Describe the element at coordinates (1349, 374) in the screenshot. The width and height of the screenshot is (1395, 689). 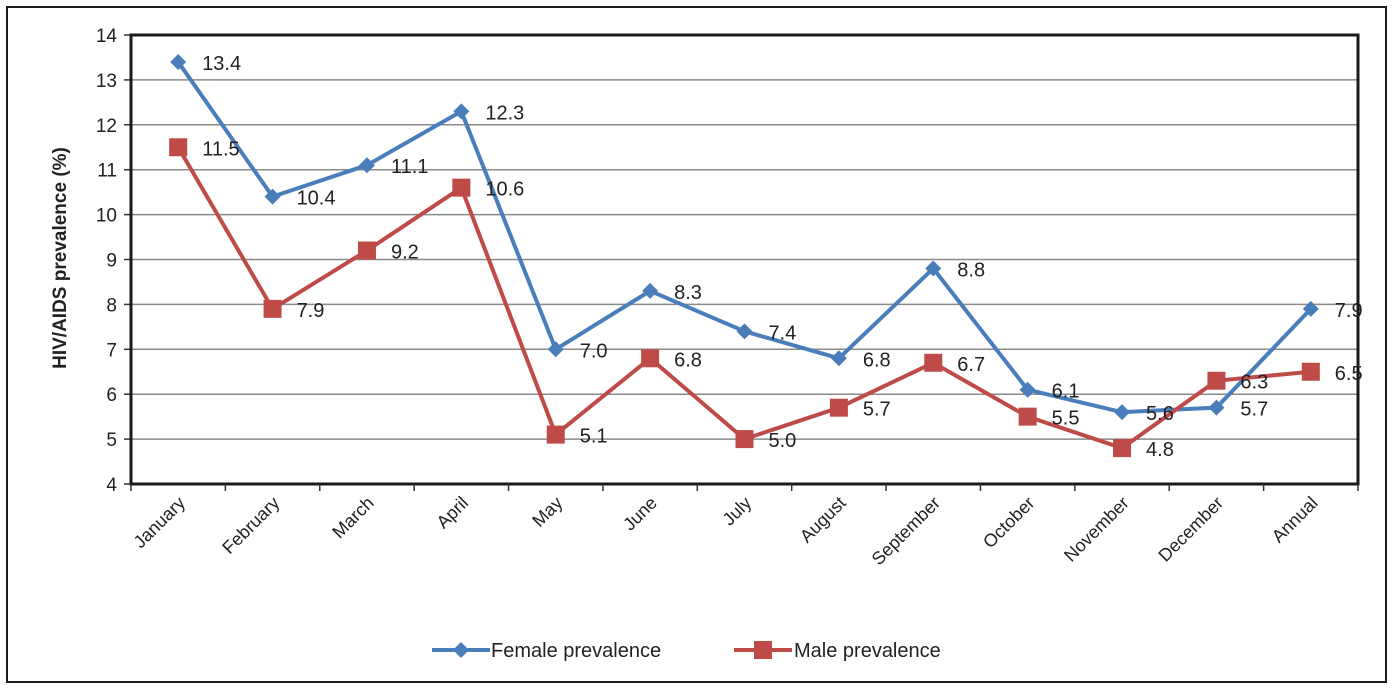
I see `data-label: 6.5` at that location.